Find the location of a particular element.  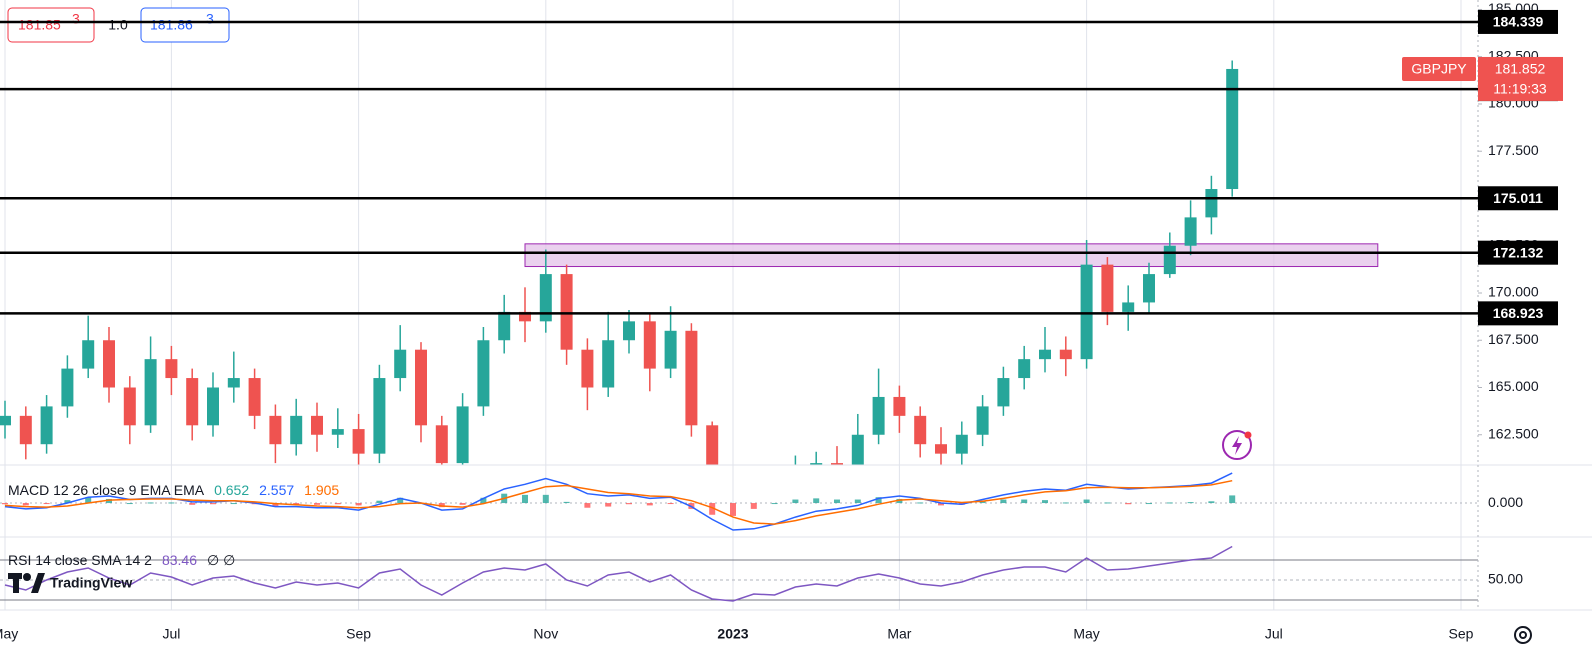

x-tick-label: Nov is located at coordinates (545, 634).